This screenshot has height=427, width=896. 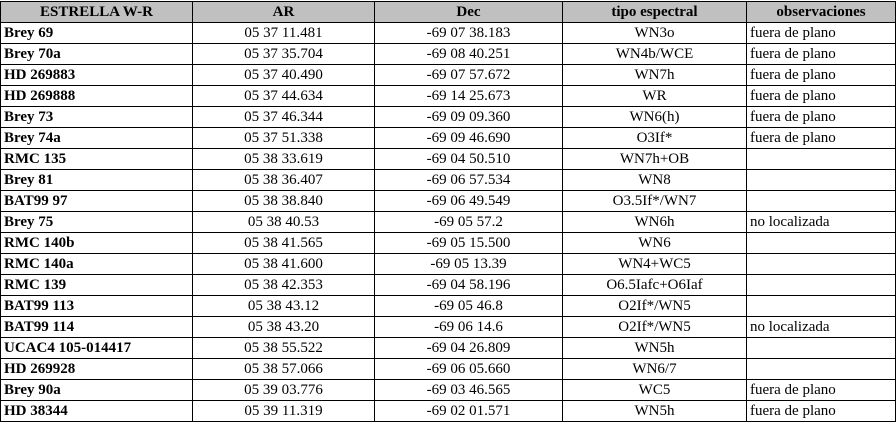 I want to click on table-cell: 05 38 36.407, so click(x=283, y=180).